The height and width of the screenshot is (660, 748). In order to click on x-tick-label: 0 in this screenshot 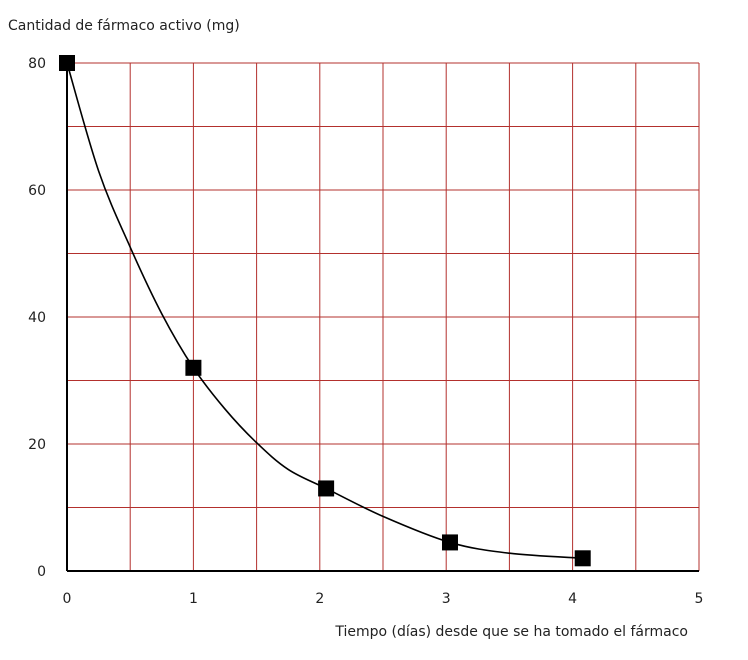, I will do `click(67, 599)`.